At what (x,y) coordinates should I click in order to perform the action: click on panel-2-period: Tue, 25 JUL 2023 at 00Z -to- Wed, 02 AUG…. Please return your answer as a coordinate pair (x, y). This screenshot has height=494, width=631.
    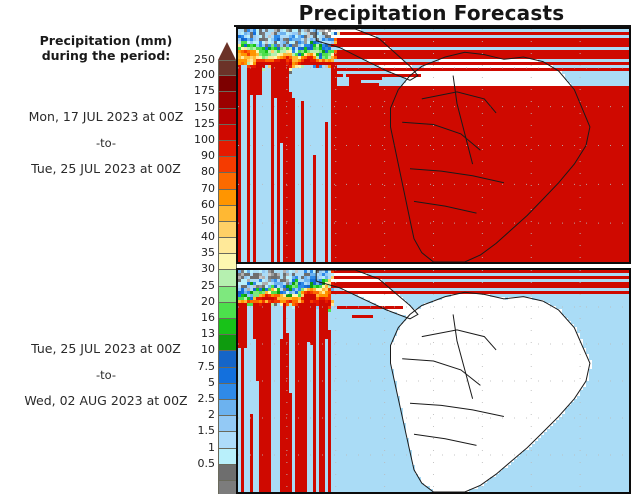
    Looking at the image, I should click on (106, 375).